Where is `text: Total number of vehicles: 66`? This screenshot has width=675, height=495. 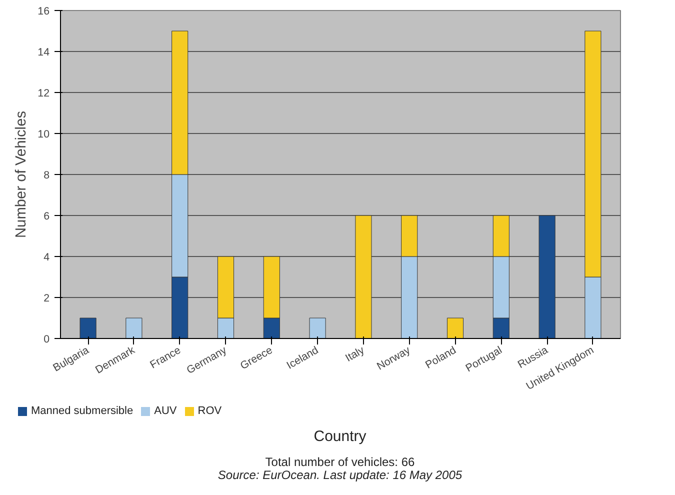
text: Total number of vehicles: 66 is located at coordinates (340, 461).